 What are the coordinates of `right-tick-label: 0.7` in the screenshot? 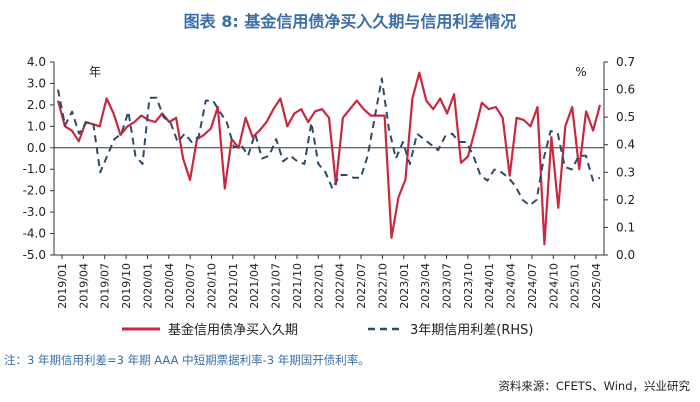 It's located at (625, 62).